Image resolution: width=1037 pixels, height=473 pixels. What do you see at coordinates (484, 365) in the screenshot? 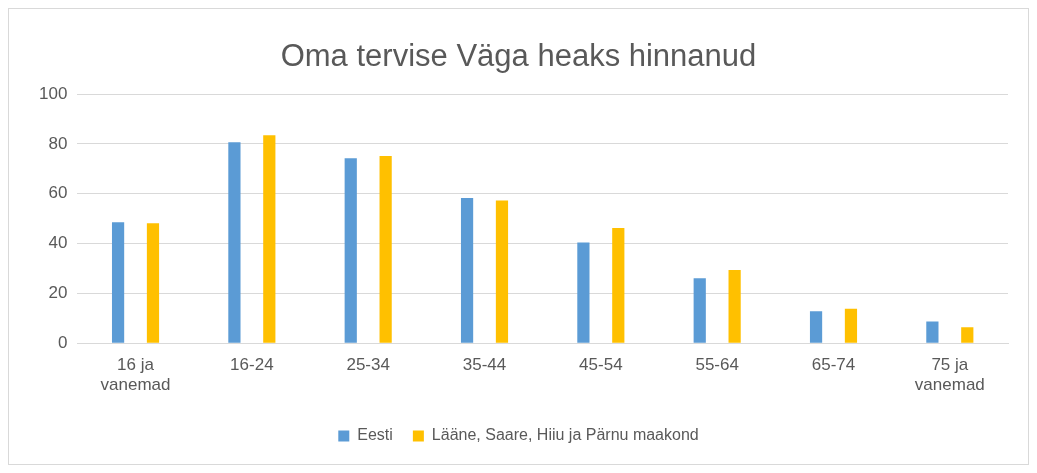
I see `x-tick-label: 35-44` at bounding box center [484, 365].